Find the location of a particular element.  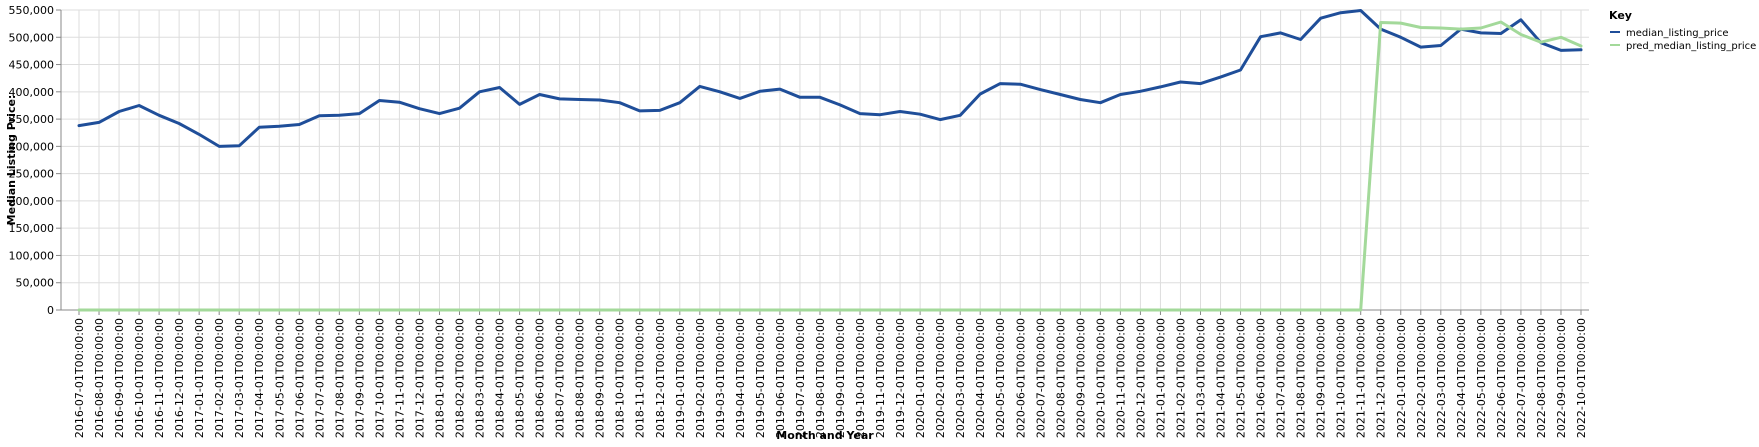

x-tick-label: 2019-08-01T00:00:00 is located at coordinates (820, 378).